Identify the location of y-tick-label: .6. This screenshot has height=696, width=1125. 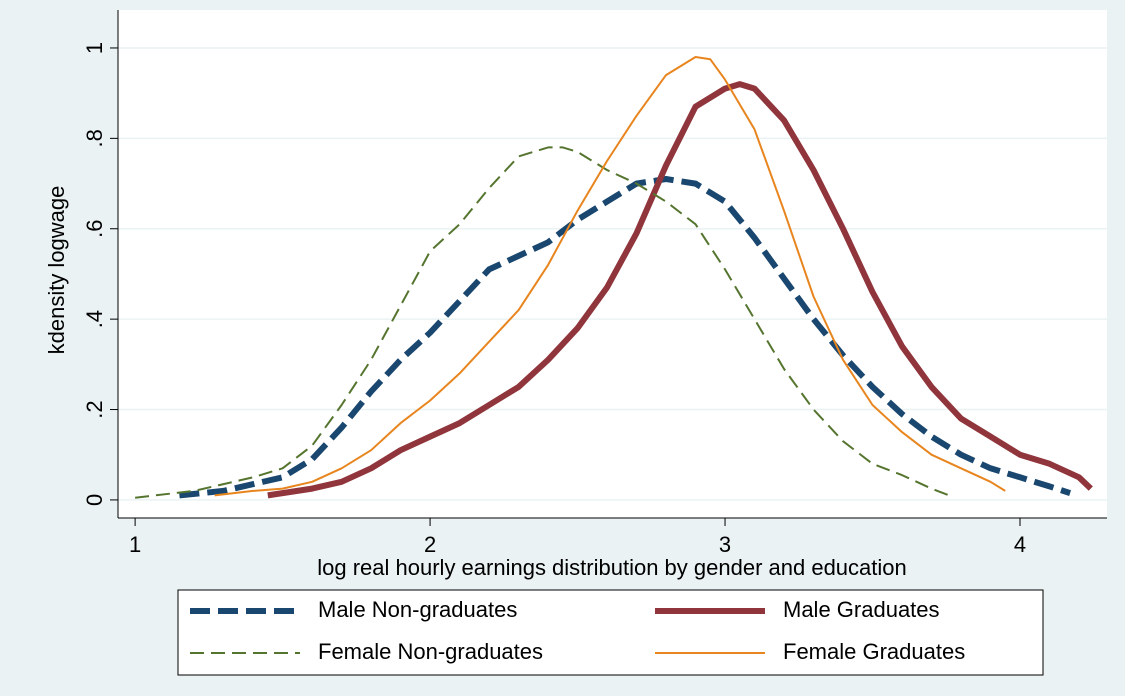
(94, 229).